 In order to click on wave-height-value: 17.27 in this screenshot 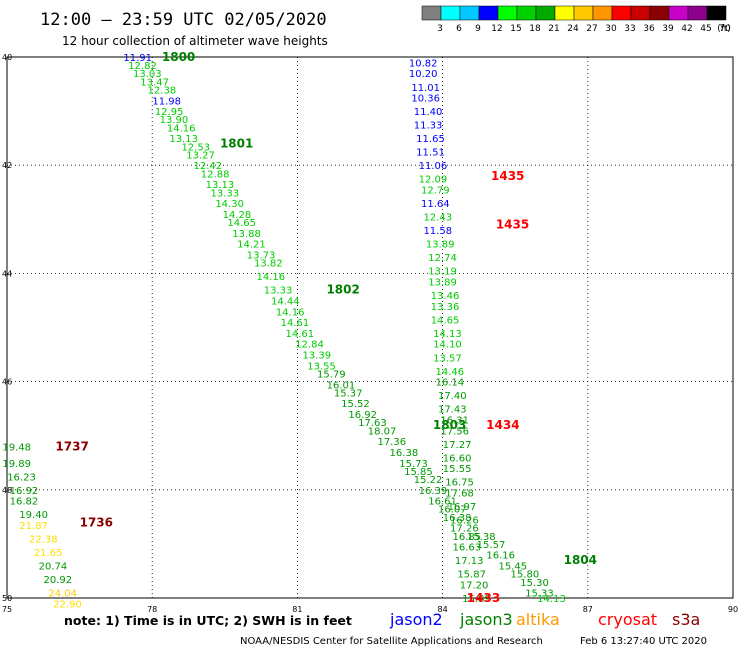, I will do `click(457, 445)`.